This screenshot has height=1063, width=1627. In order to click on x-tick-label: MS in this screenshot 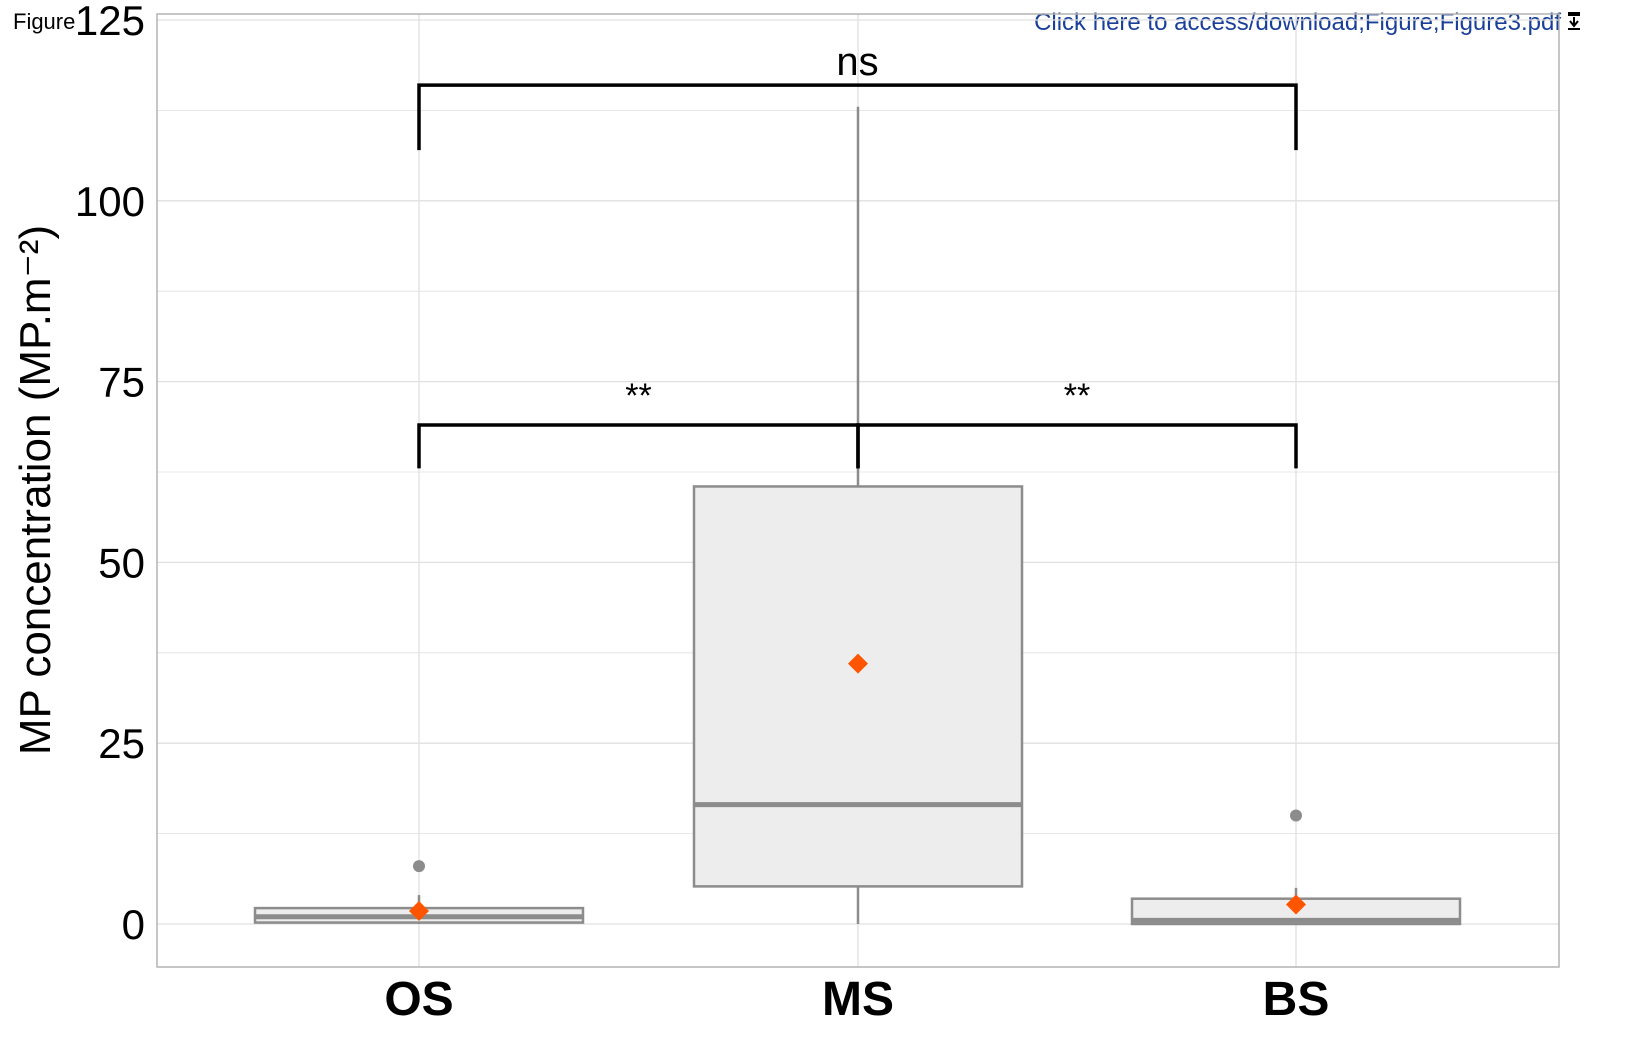, I will do `click(858, 999)`.